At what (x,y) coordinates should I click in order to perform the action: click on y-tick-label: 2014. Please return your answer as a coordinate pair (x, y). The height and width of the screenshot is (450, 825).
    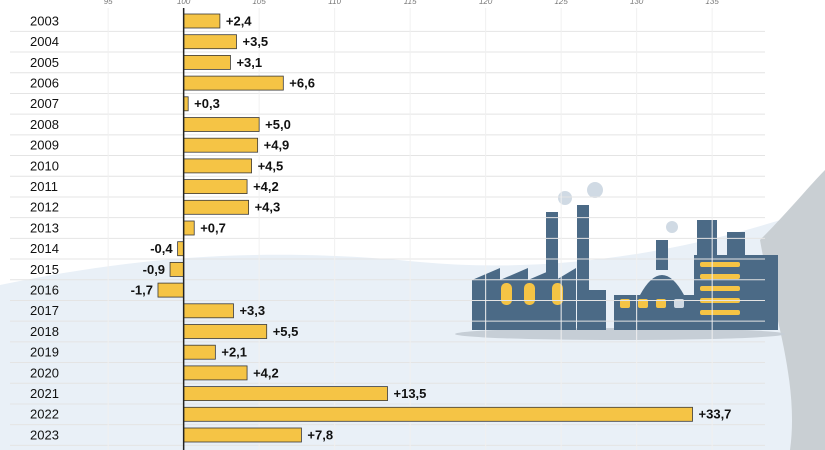
    Looking at the image, I should click on (44, 248).